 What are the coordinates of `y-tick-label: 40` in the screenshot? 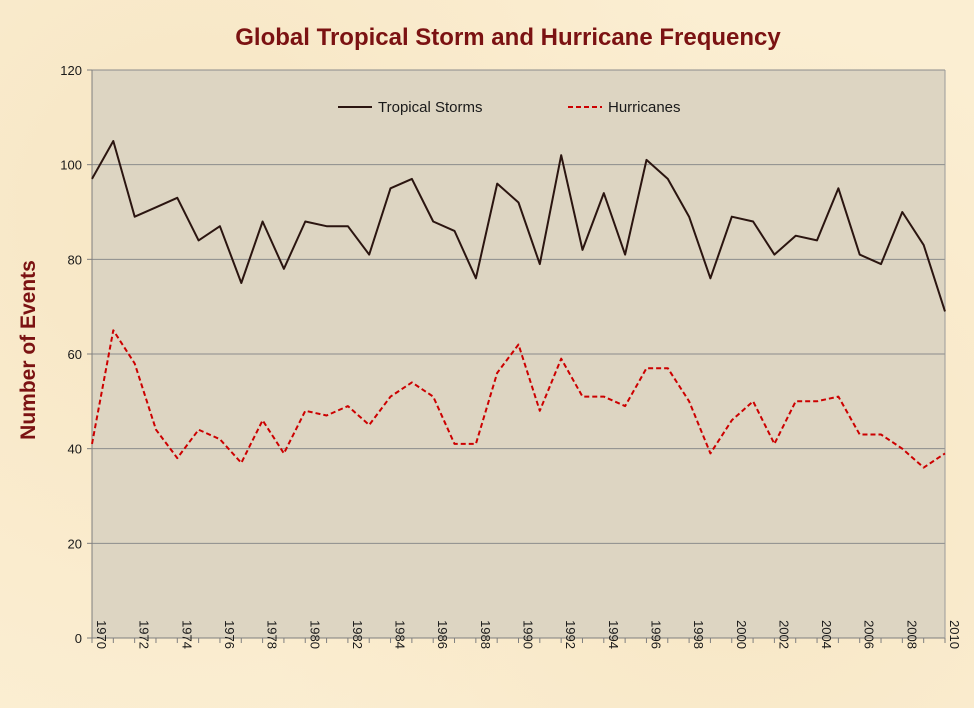 It's located at (75, 449).